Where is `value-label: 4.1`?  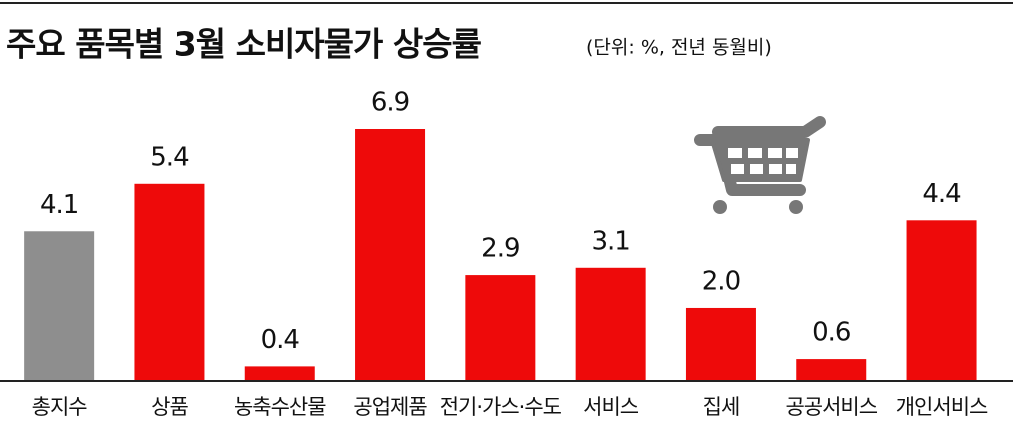 value-label: 4.1 is located at coordinates (59, 205).